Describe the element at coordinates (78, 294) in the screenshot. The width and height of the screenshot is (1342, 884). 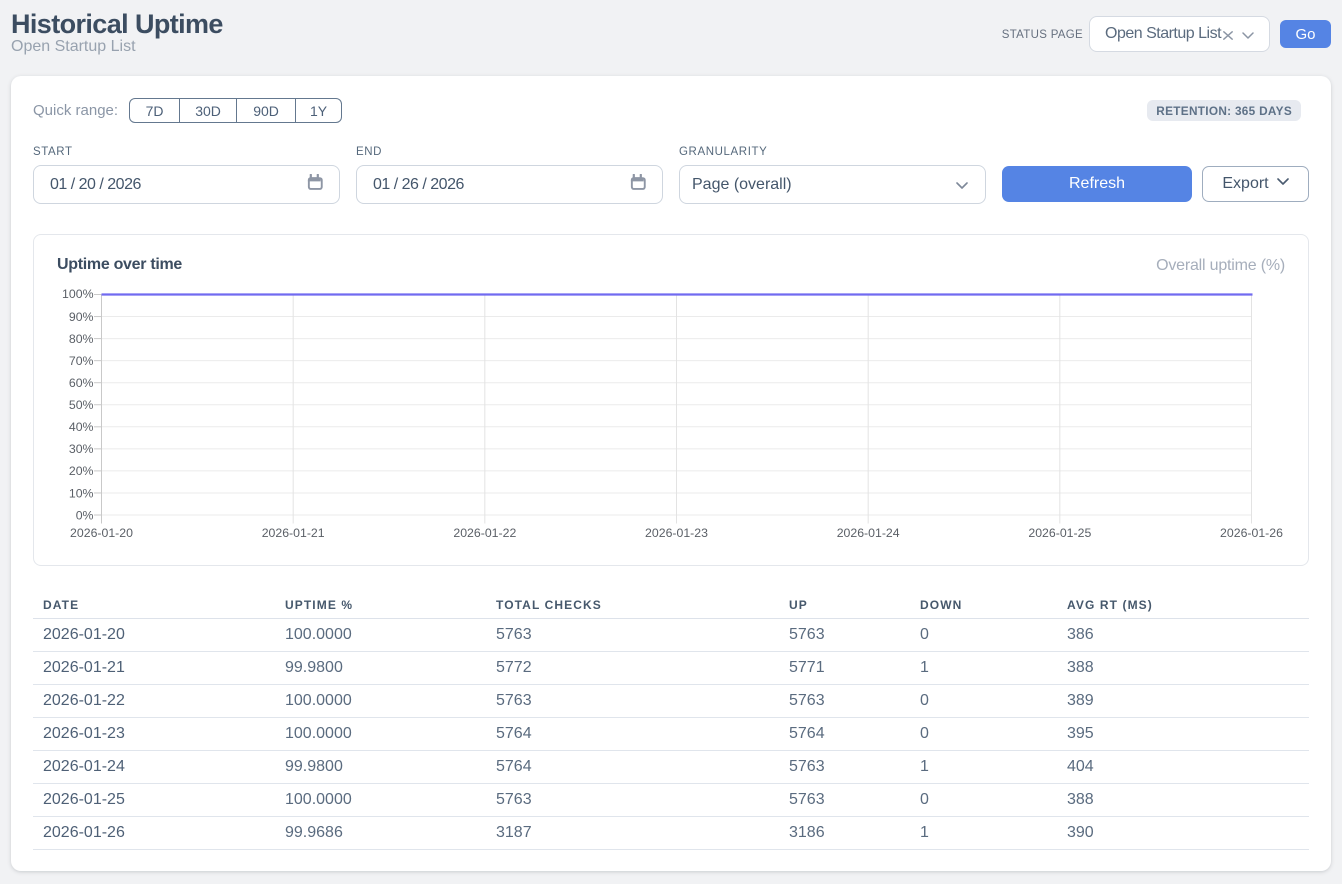
I see `svg-text: 100%` at that location.